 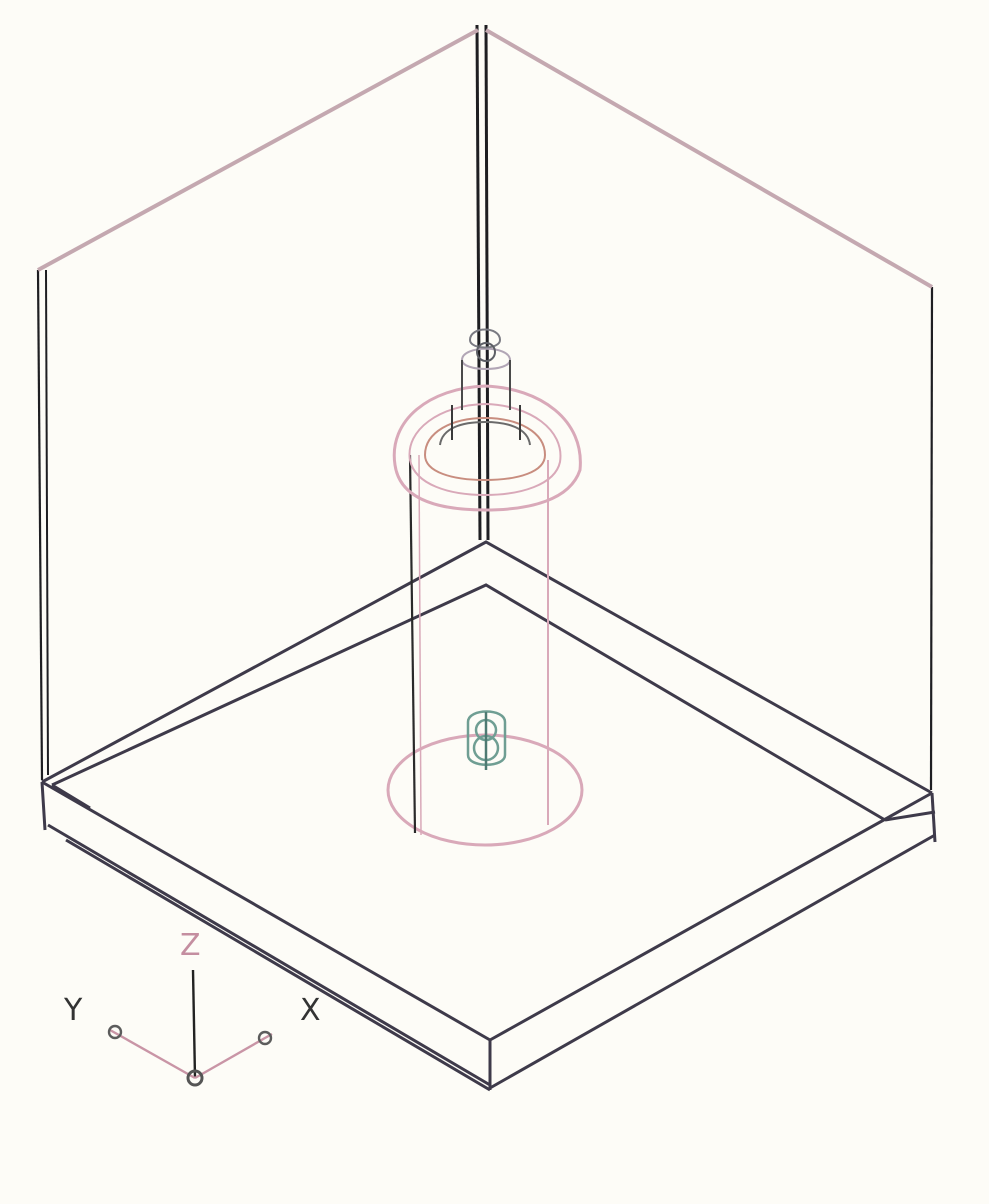 I want to click on plate-right-corner, so click(x=933, y=817).